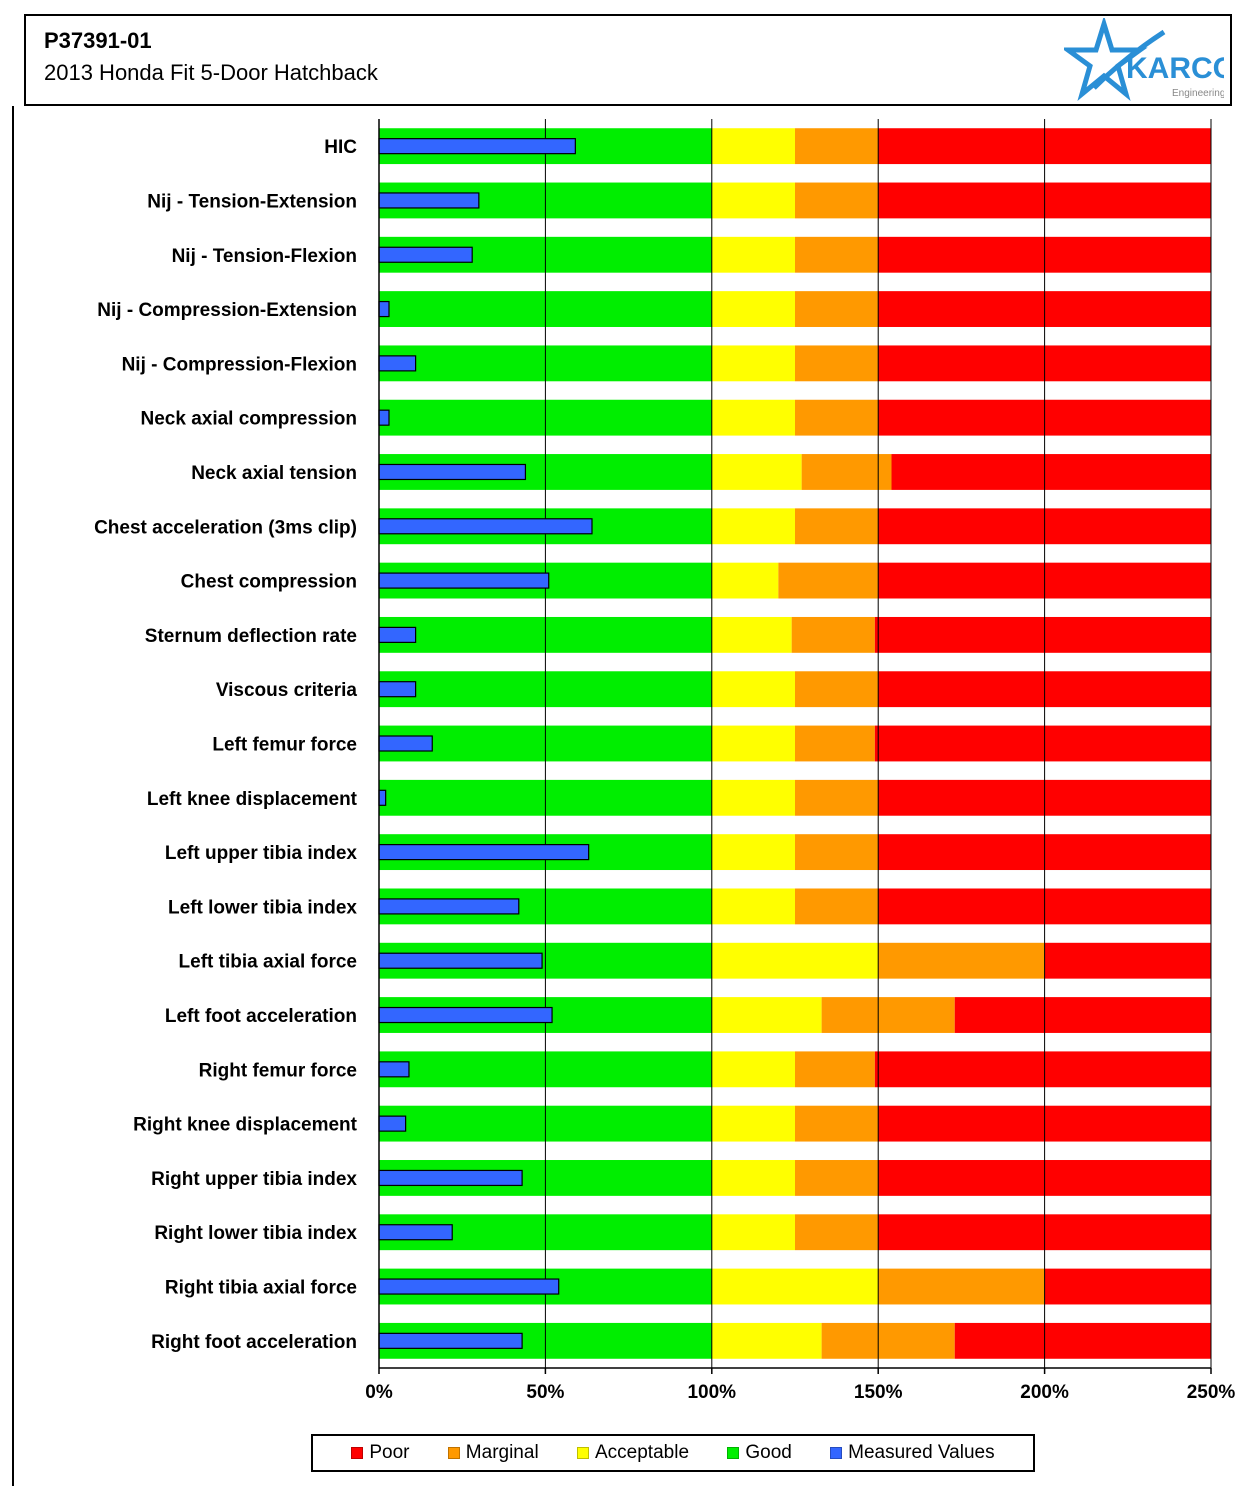  Describe the element at coordinates (252, 201) in the screenshot. I see `row-label: Nij - Tension-Extension` at that location.